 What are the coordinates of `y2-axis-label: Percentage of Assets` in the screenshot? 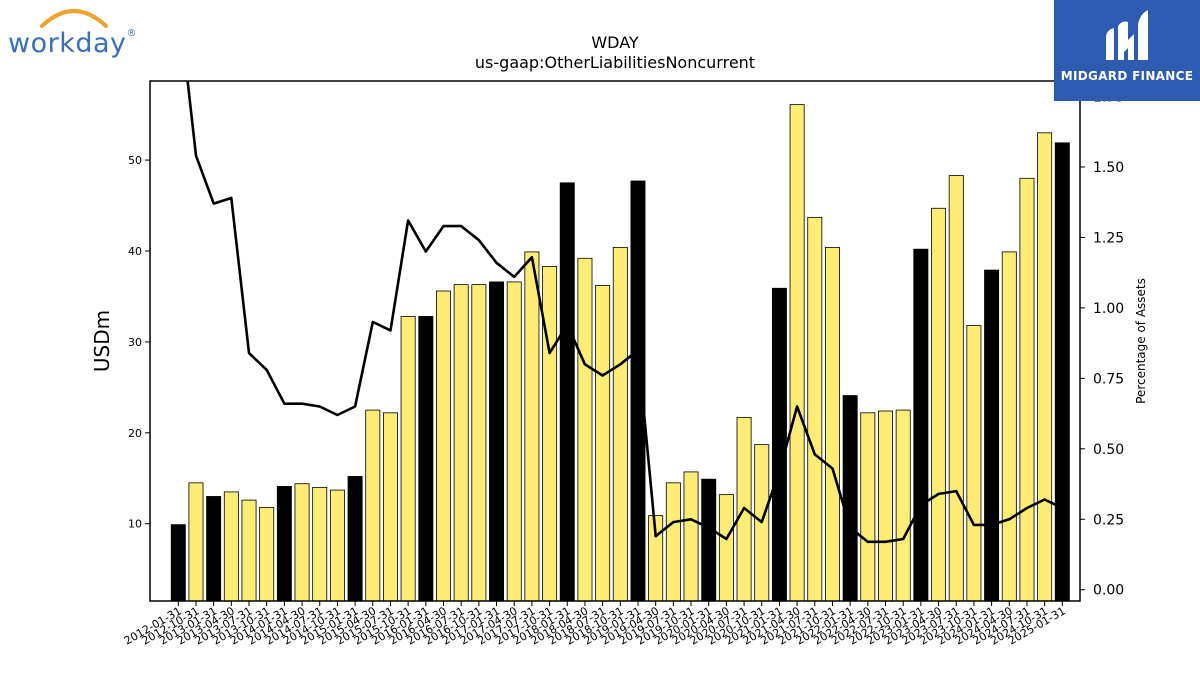 It's located at (1141, 341).